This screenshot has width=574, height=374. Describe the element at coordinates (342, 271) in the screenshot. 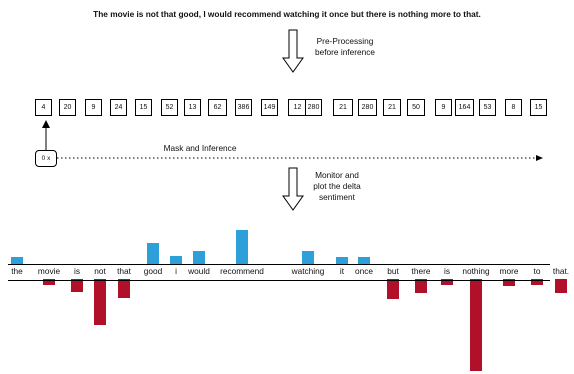

I see `word-label: it` at that location.